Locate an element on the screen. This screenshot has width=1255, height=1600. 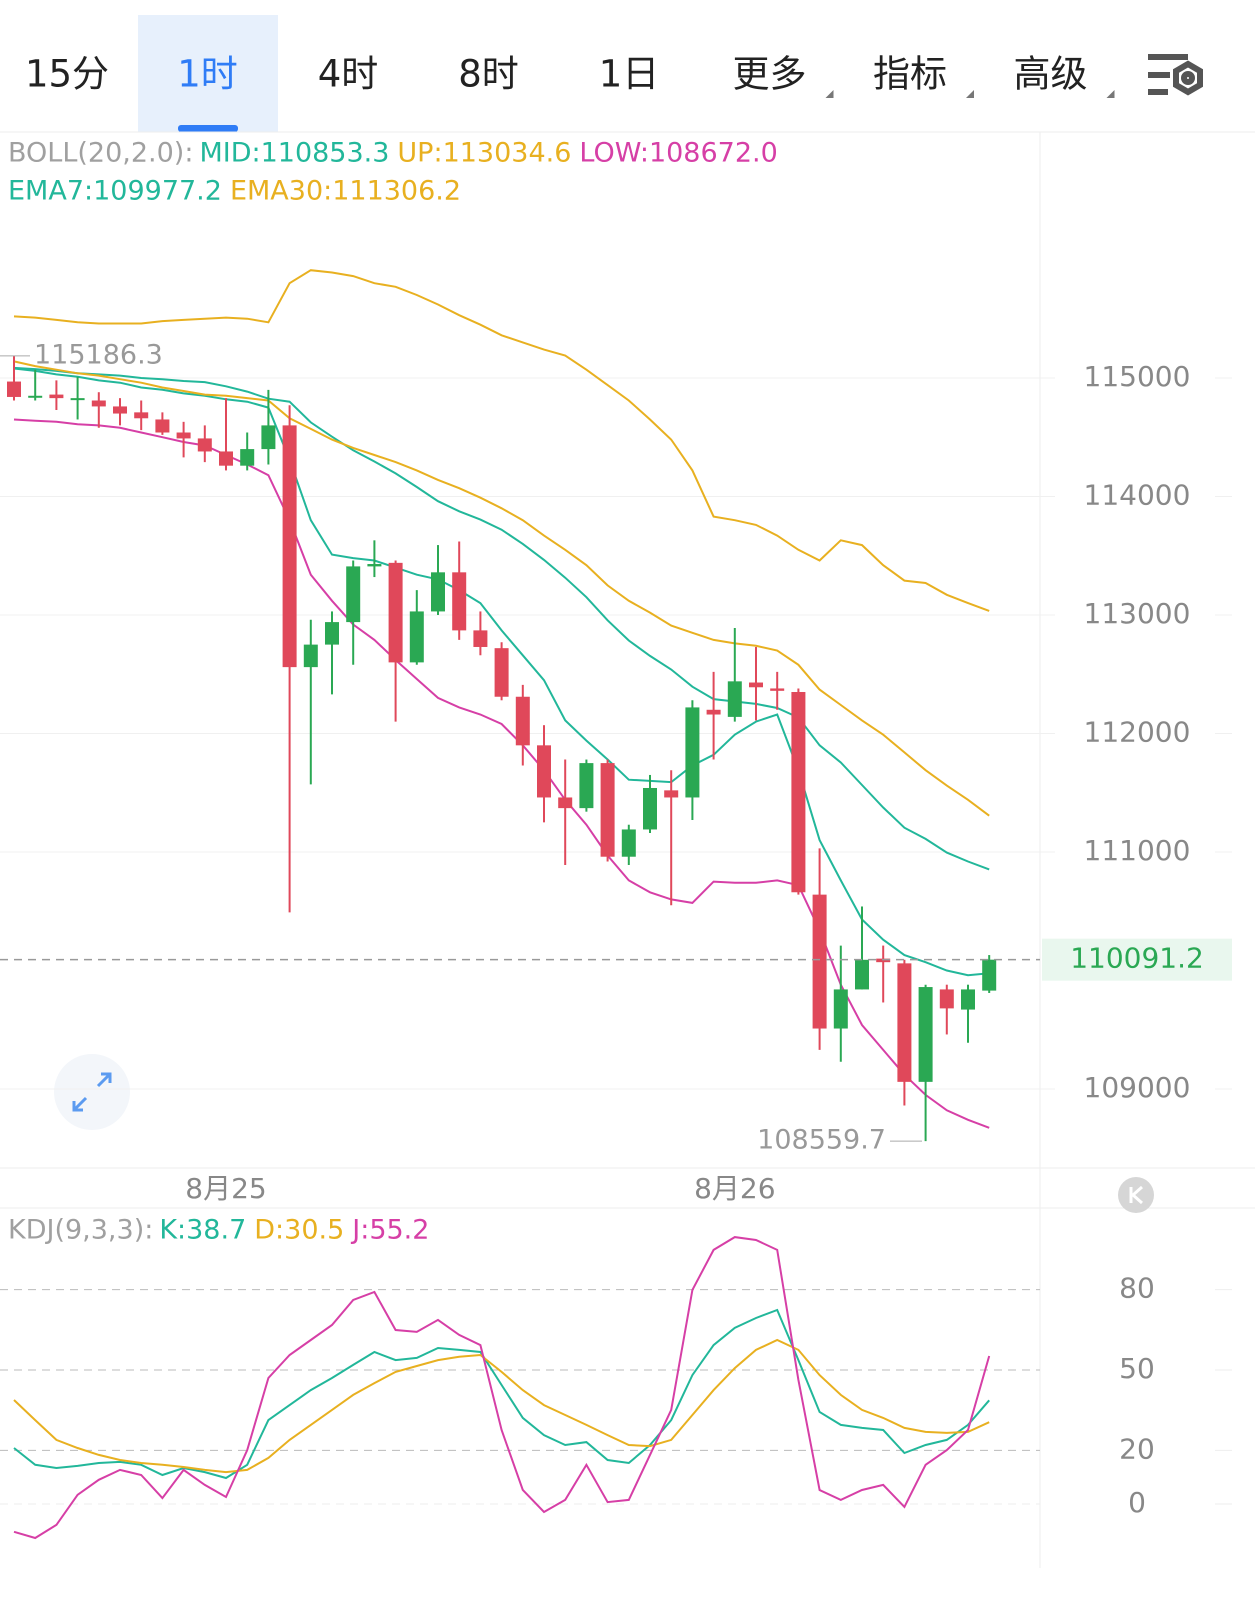
tab: 1日 is located at coordinates (629, 74).